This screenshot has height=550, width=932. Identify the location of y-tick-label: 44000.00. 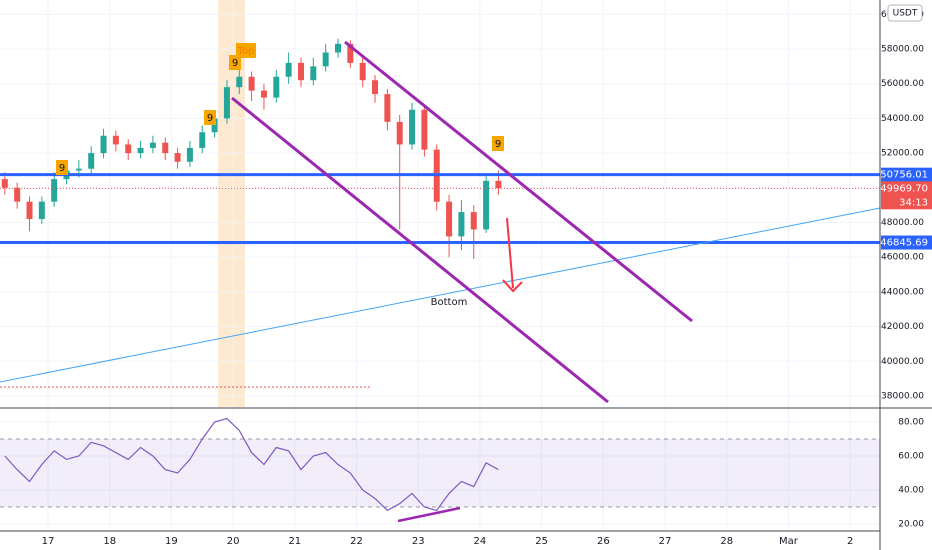
(902, 292).